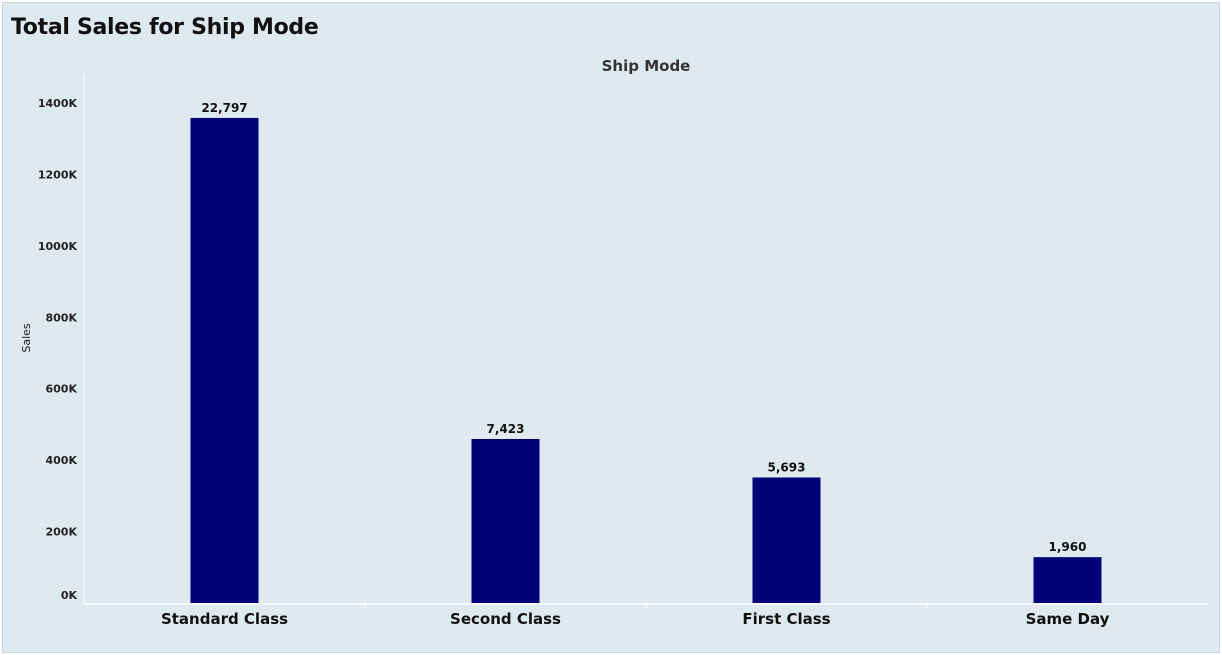 This screenshot has height=655, width=1222. Describe the element at coordinates (62, 389) in the screenshot. I see `y-tick-label: 600K` at that location.